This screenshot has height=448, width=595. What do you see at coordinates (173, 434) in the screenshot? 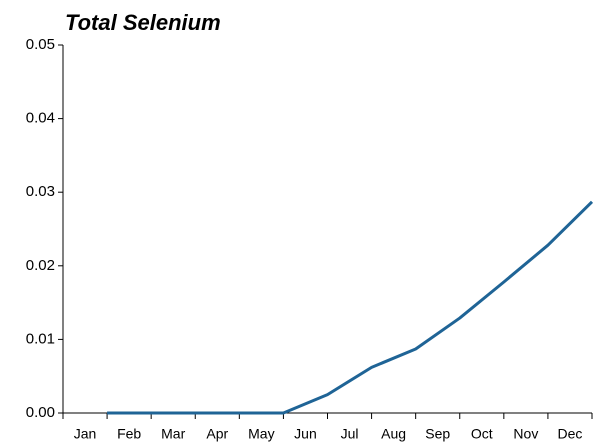
I see `x-tick-label: Mar` at bounding box center [173, 434].